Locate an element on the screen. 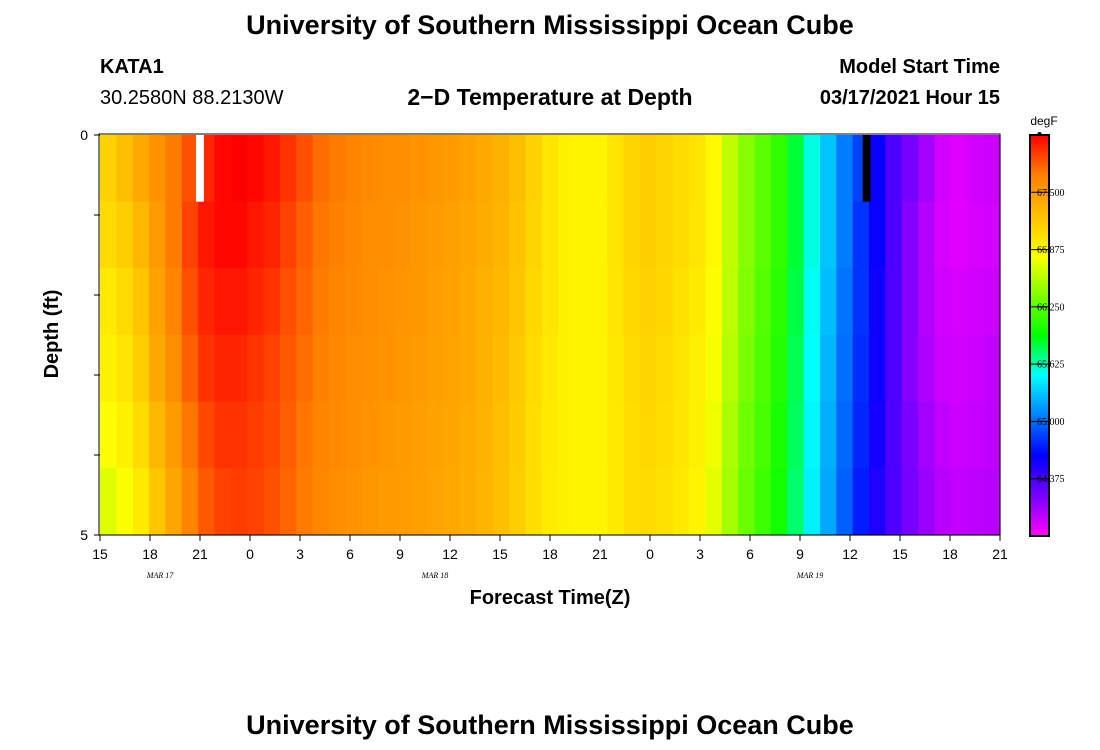  y-tick-label: 5 is located at coordinates (84, 535).